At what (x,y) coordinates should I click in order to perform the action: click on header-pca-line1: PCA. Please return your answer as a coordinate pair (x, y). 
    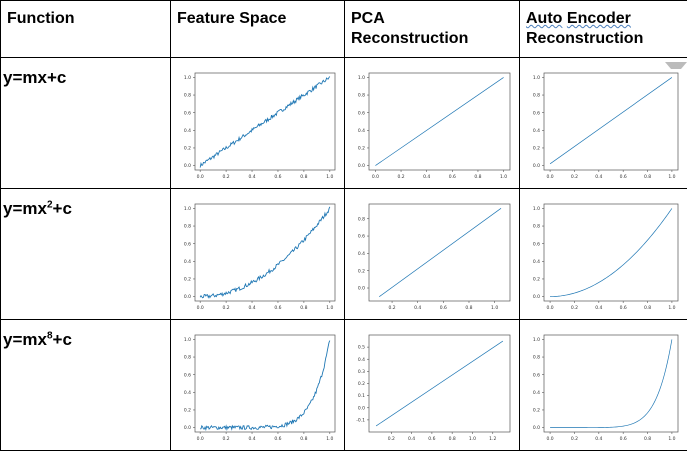
    Looking at the image, I should click on (433, 19).